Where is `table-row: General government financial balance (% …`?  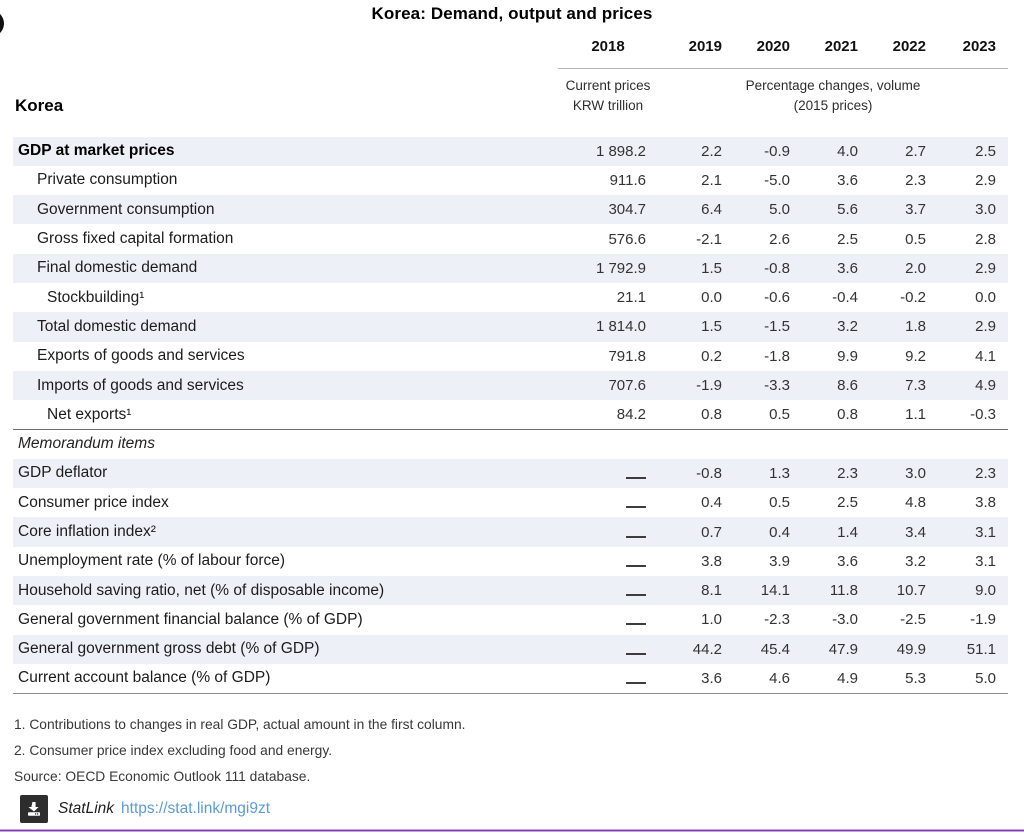
table-row: General government financial balance (% … is located at coordinates (510, 619).